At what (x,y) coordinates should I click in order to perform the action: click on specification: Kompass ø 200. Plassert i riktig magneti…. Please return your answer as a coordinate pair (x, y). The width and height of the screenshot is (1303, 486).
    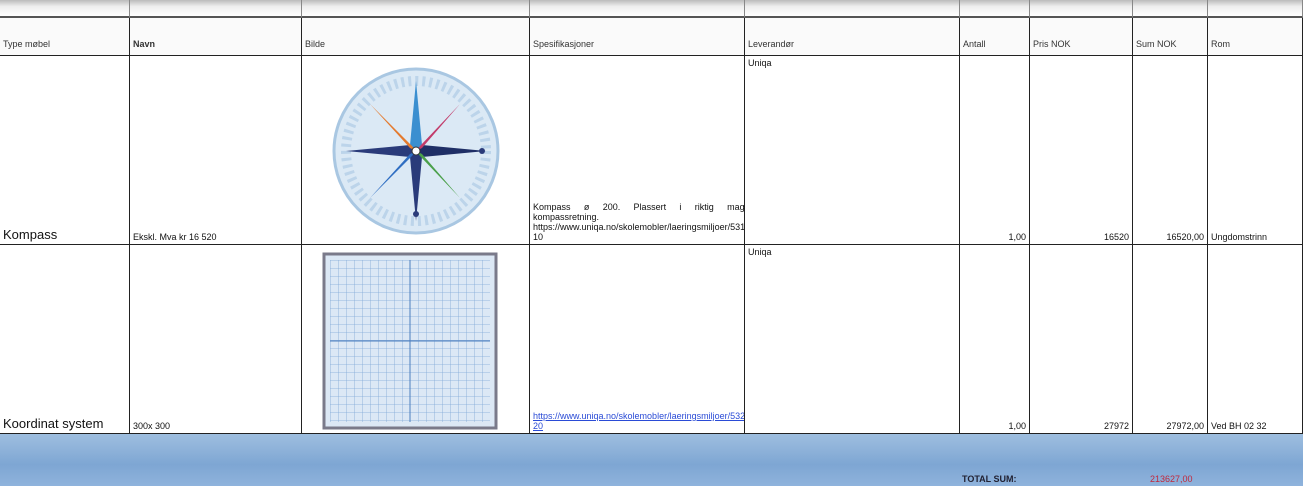
    Looking at the image, I should click on (637, 150).